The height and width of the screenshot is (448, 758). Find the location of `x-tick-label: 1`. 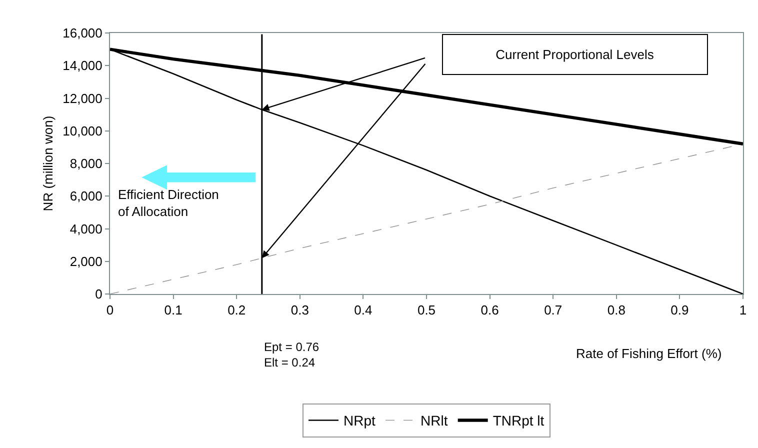

x-tick-label: 1 is located at coordinates (743, 310).